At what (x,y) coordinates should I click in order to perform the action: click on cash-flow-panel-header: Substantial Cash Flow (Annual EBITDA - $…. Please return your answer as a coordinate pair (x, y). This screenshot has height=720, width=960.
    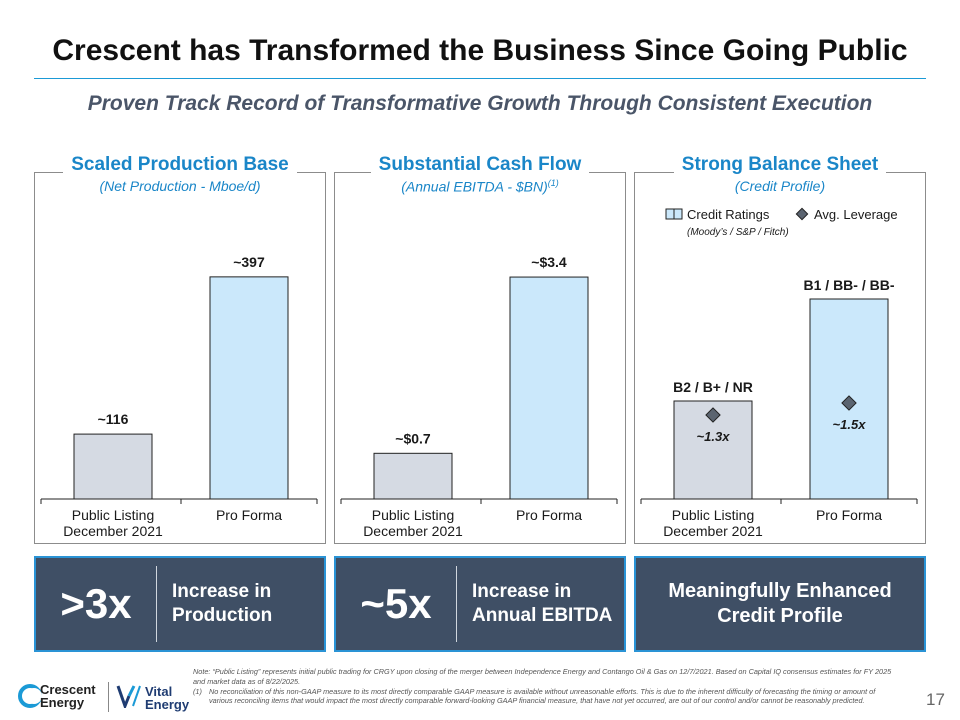
    Looking at the image, I should click on (480, 174).